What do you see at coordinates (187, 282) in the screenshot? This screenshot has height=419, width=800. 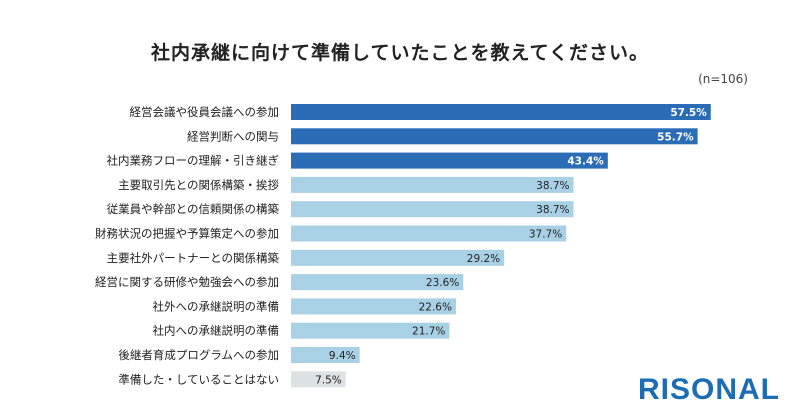 I see `category-label: 経営に関する研修や勉強会への参加` at bounding box center [187, 282].